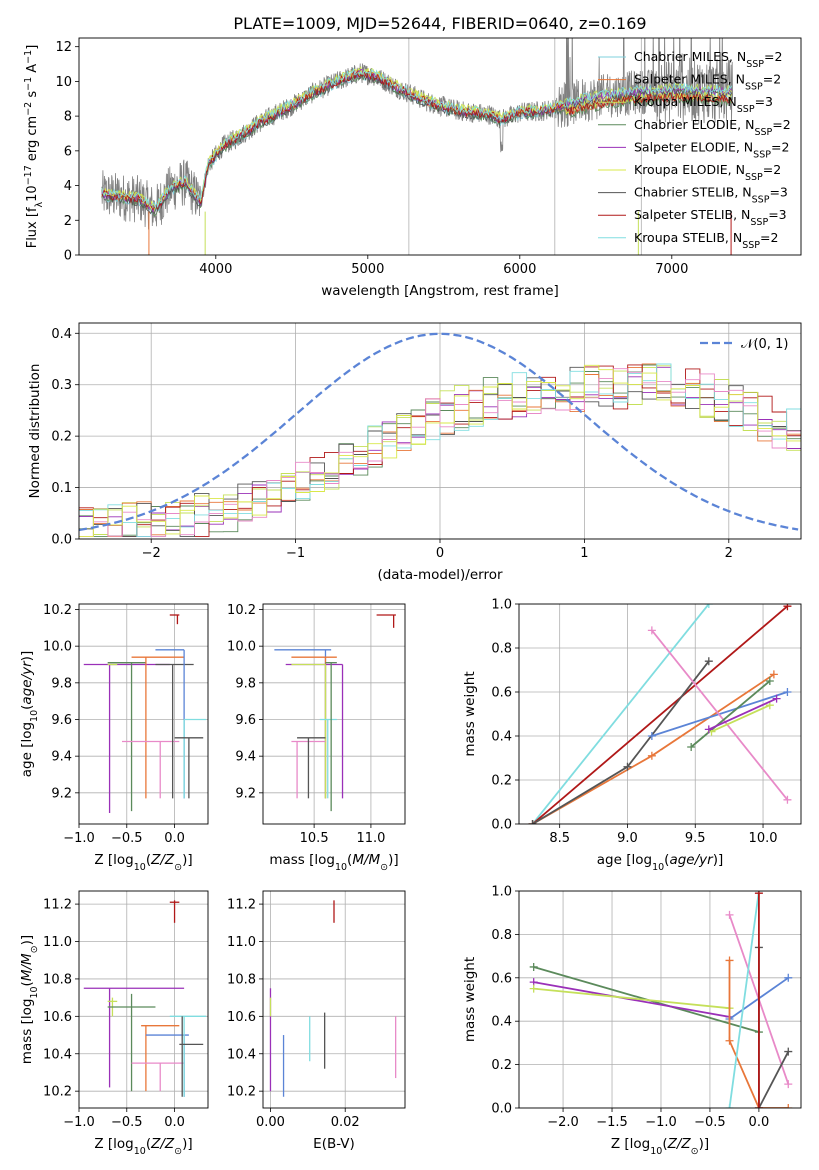 The height and width of the screenshot is (1170, 819). Describe the element at coordinates (270, 1122) in the screenshot. I see `x-tick-label: 0.00` at that location.